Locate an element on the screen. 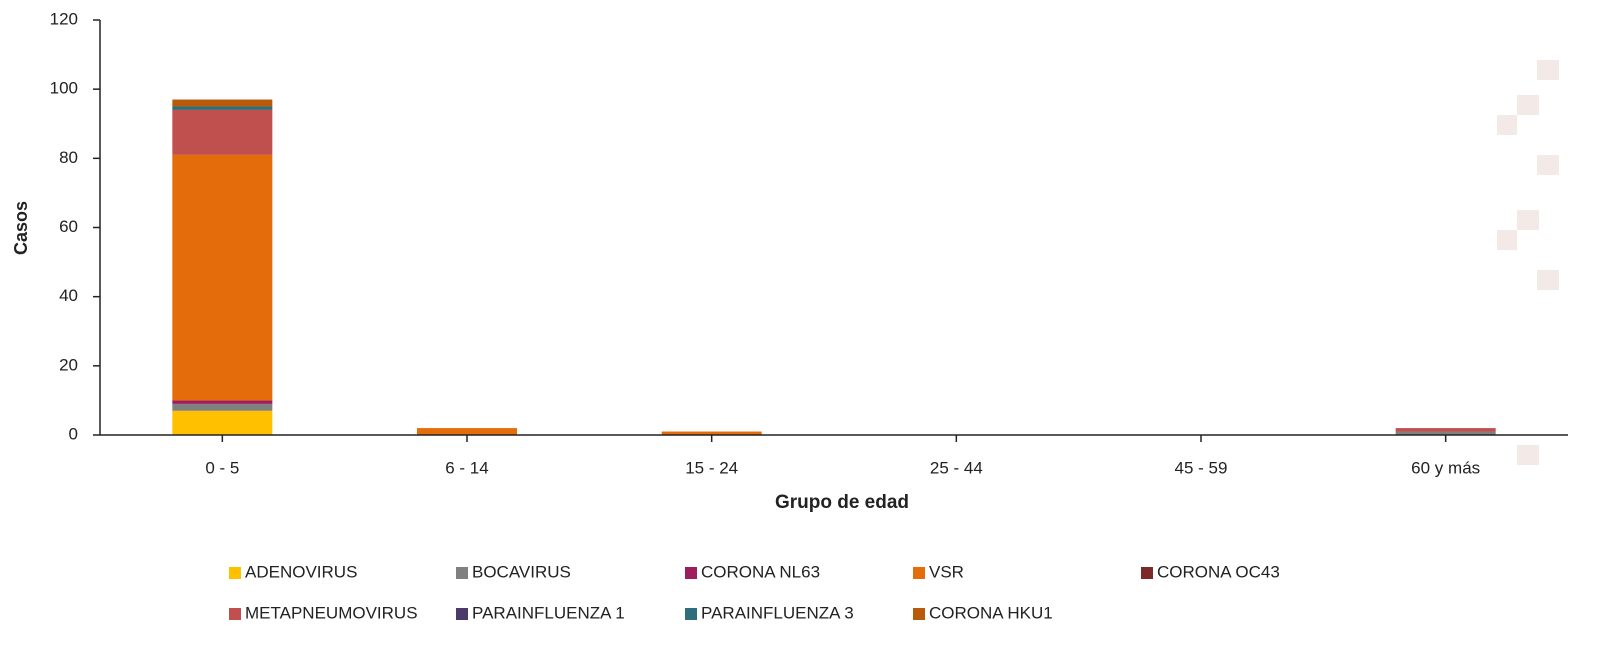 Image resolution: width=1609 pixels, height=647 pixels. x-tick-label: 25 - 44 is located at coordinates (956, 467).